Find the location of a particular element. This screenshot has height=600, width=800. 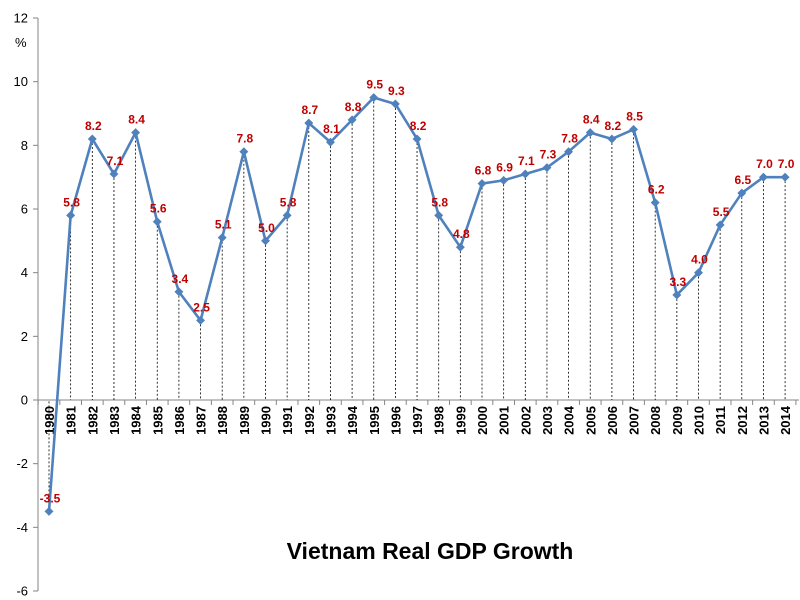

x-tick-label: 1980 is located at coordinates (49, 420).